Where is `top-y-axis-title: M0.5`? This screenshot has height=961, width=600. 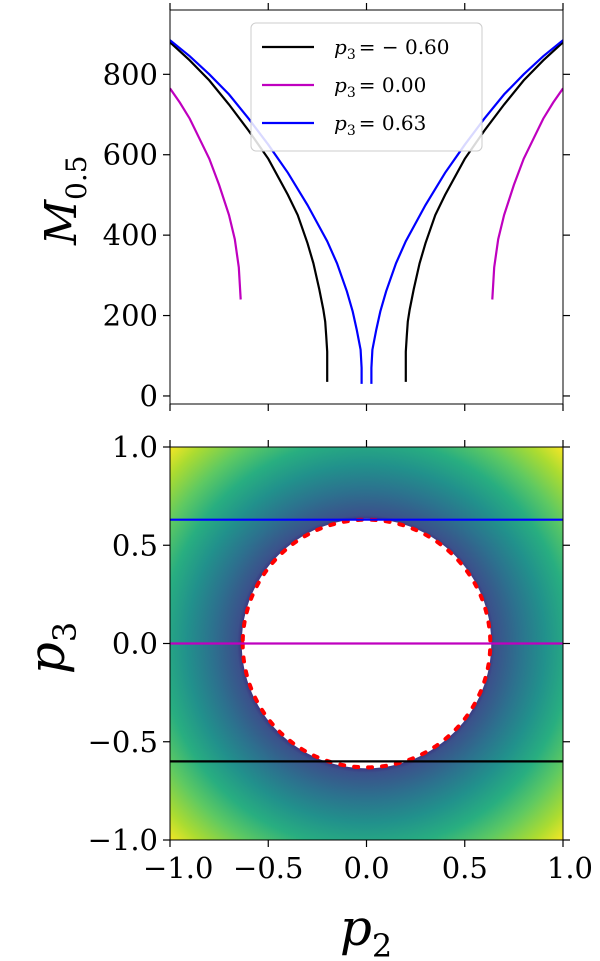 top-y-axis-title: M0.5 is located at coordinates (64, 200).